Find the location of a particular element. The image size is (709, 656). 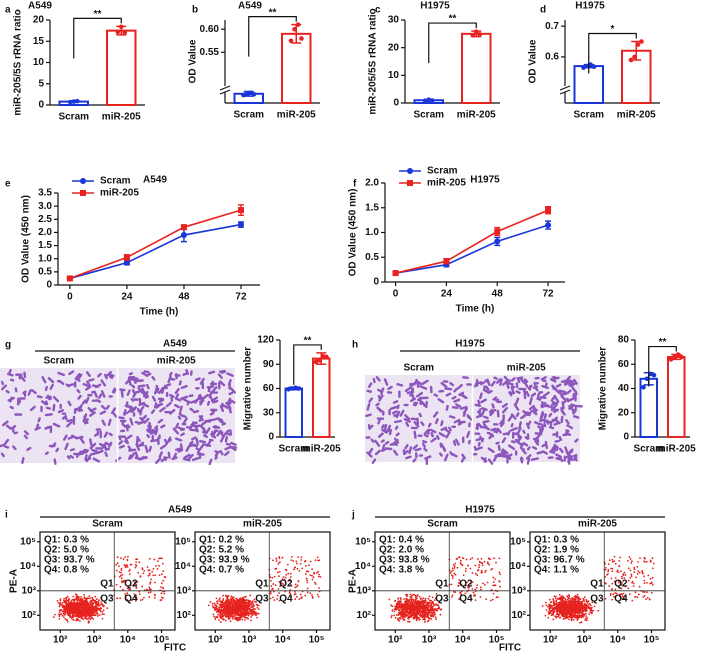

y-axis-label: PE-A is located at coordinates (14, 581).